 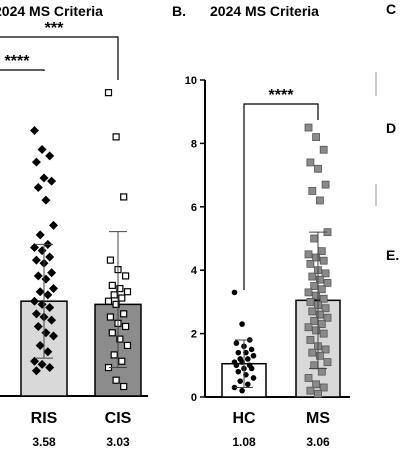 What do you see at coordinates (244, 418) in the screenshot?
I see `category-label: HC` at bounding box center [244, 418].